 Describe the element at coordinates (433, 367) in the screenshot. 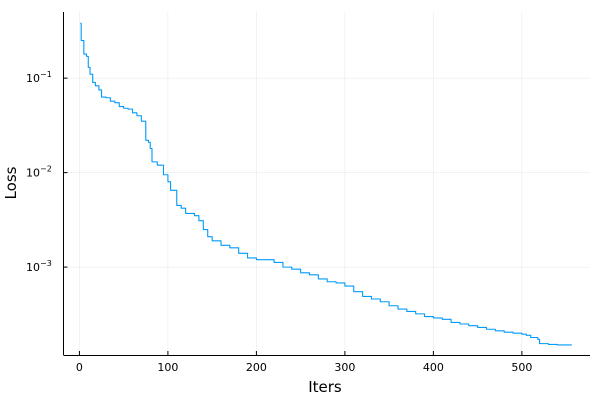

I see `x-tick-label: 400` at that location.